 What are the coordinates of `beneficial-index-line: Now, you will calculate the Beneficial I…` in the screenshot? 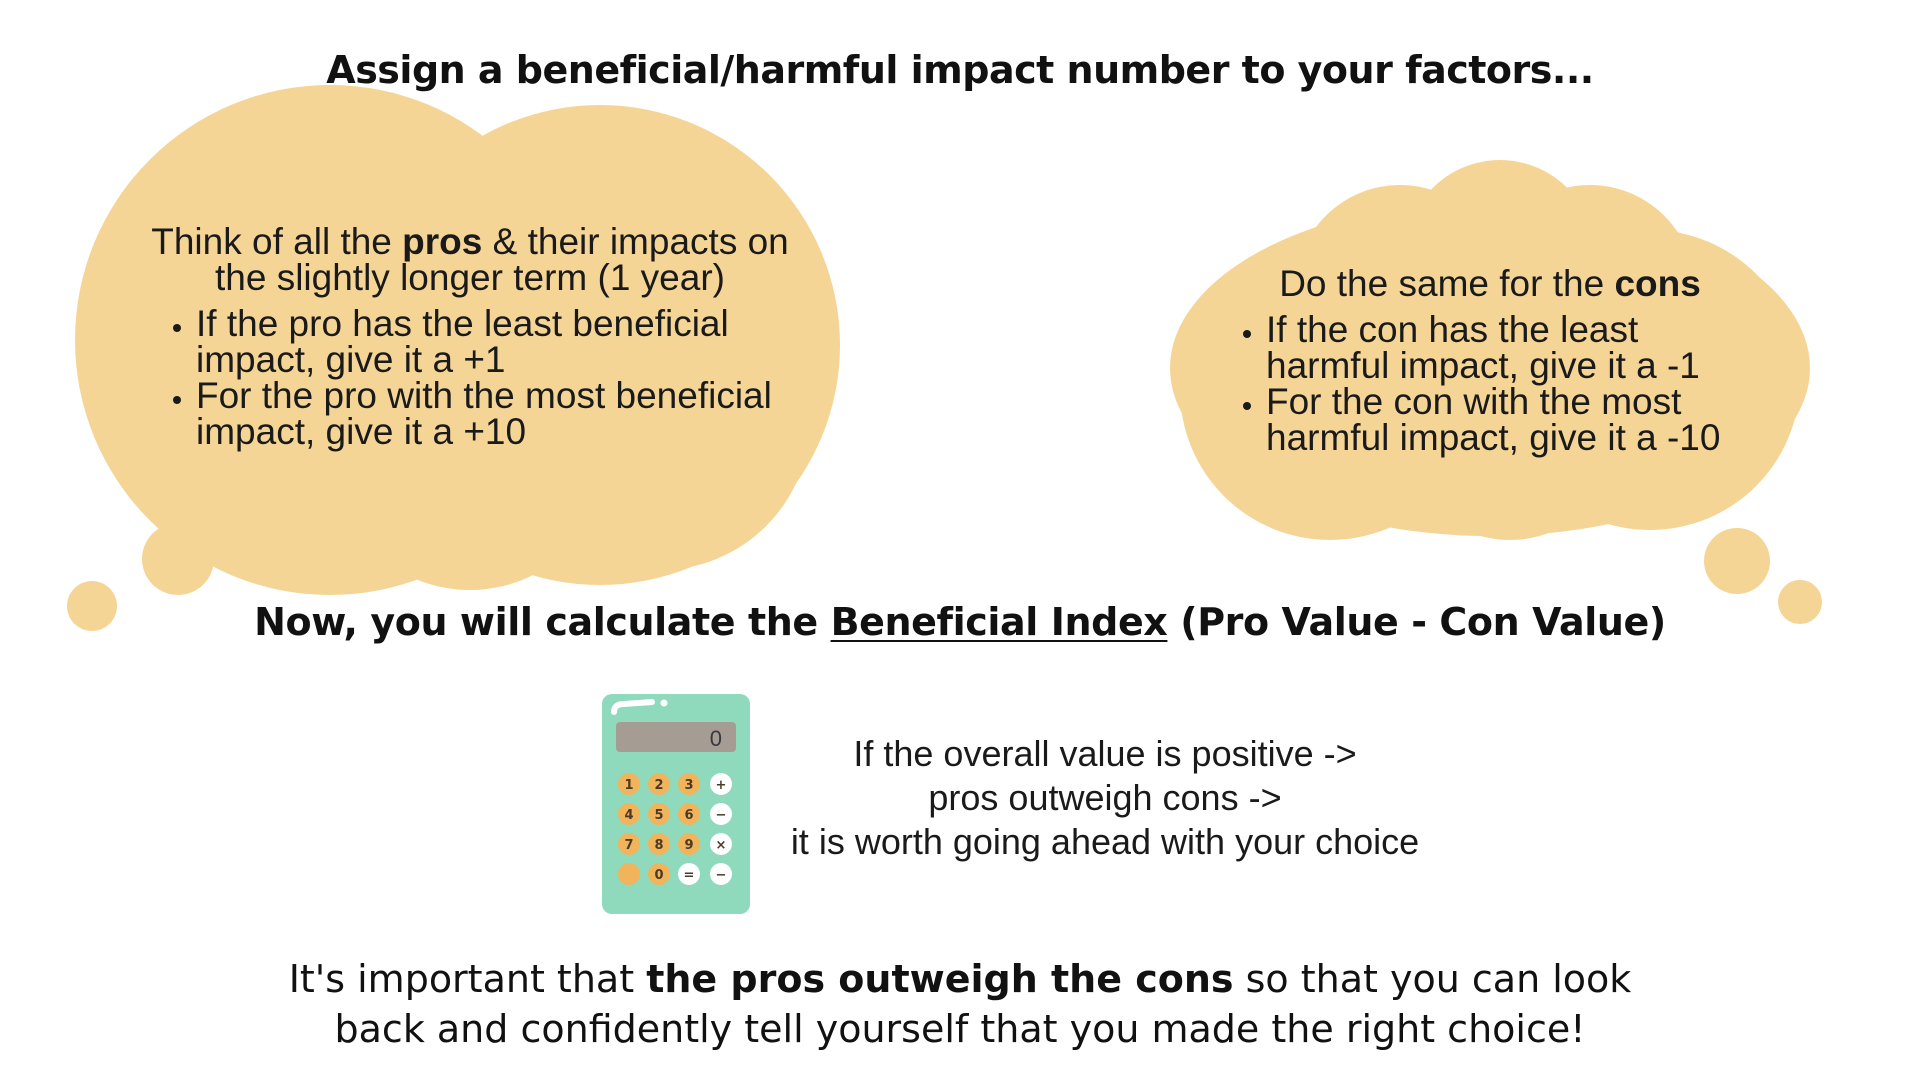 It's located at (960, 622).